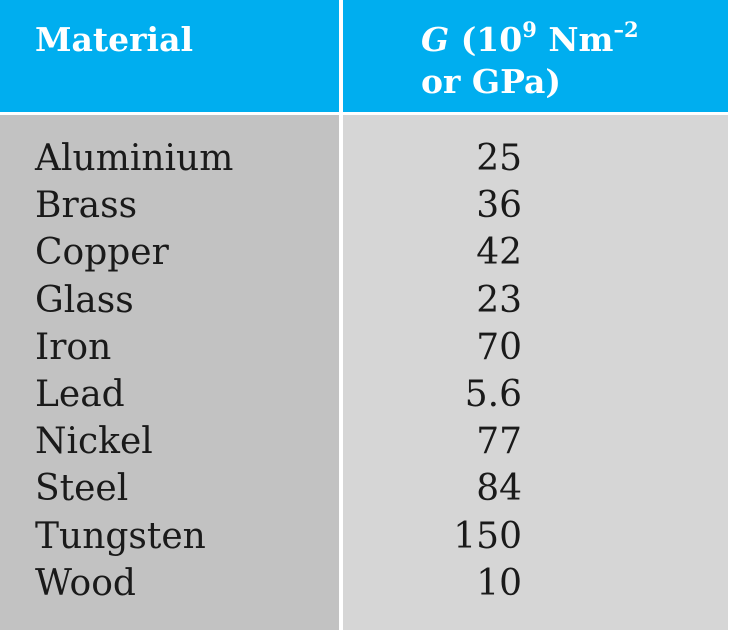 The width and height of the screenshot is (731, 634). Describe the element at coordinates (86, 206) in the screenshot. I see `table-row-material: Brass` at that location.